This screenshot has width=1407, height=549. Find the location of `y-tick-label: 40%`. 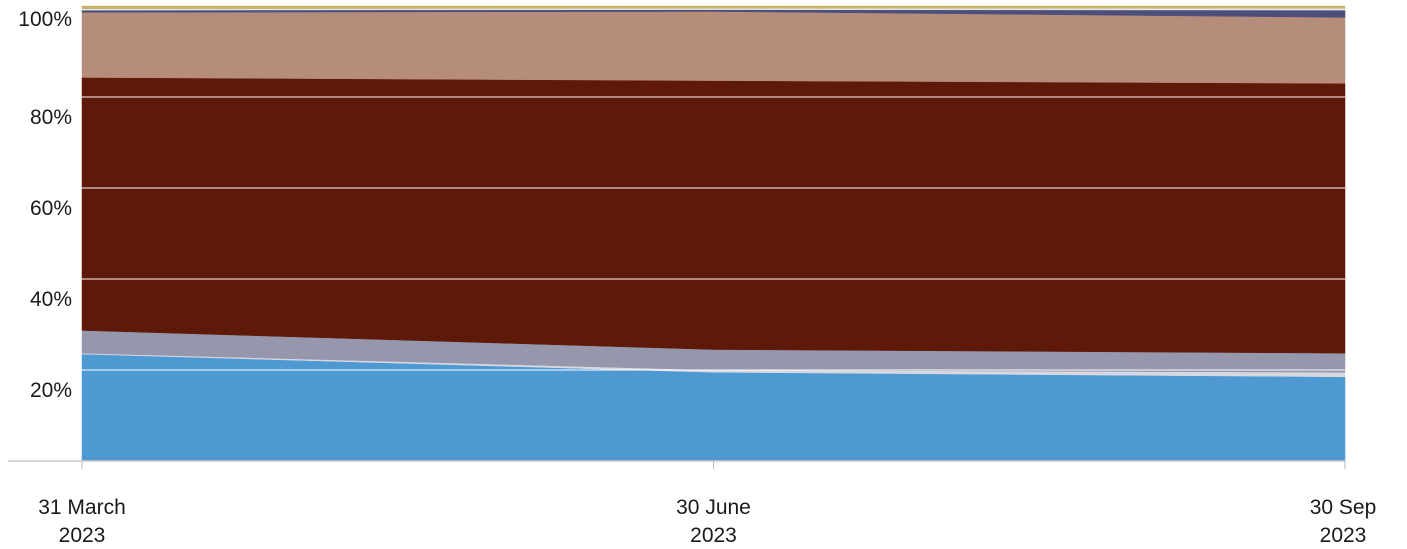

y-tick-label: 40% is located at coordinates (51, 299).